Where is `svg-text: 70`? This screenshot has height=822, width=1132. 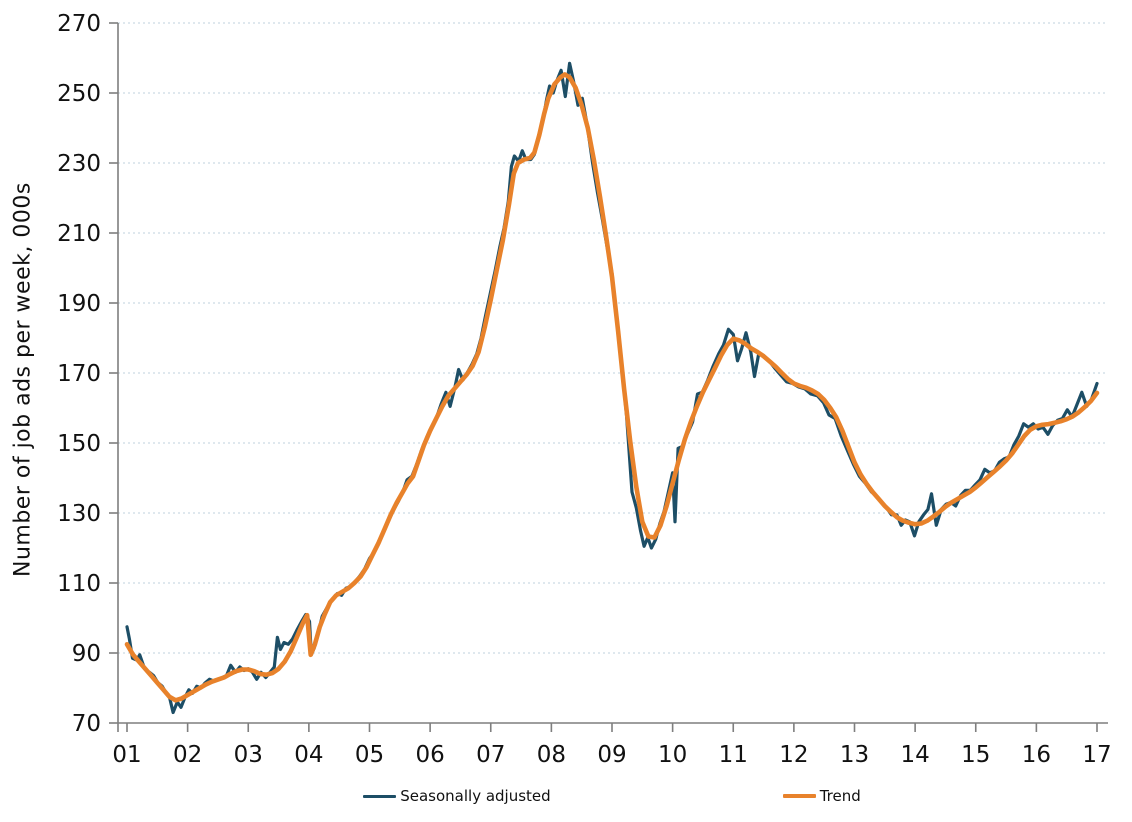 svg-text: 70 is located at coordinates (86, 724).